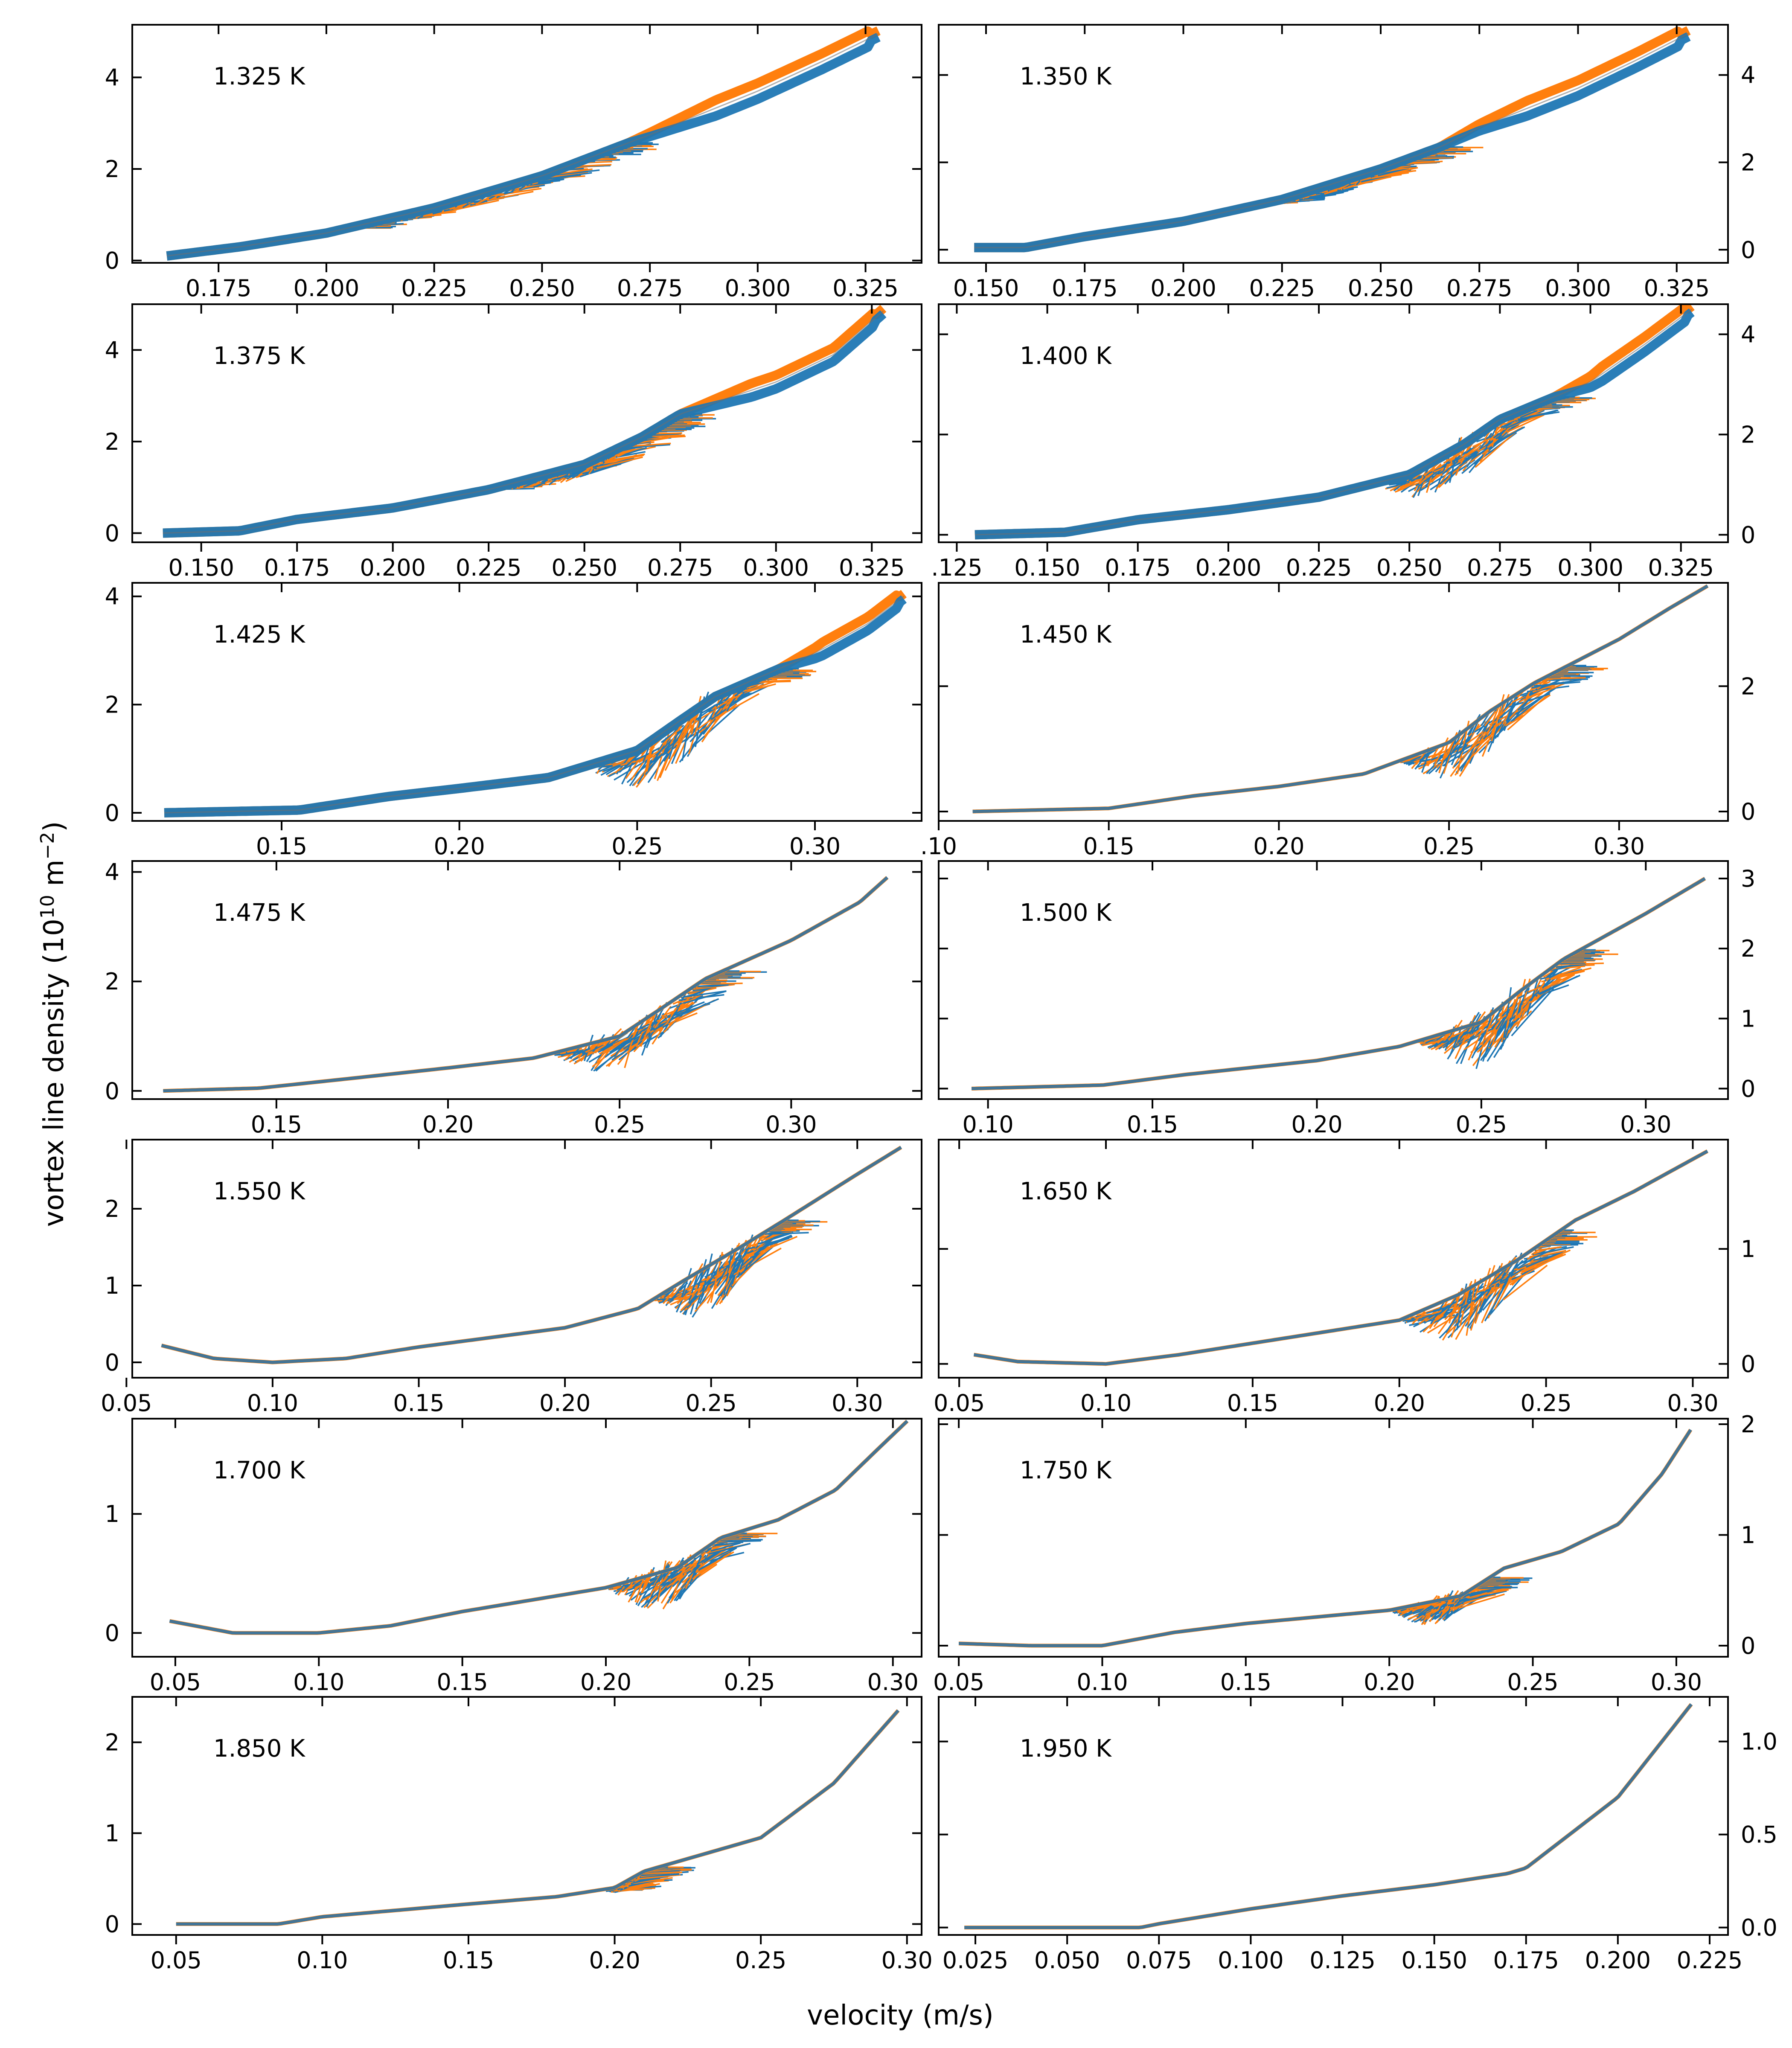  What do you see at coordinates (259, 76) in the screenshot?
I see `temperature-label: 1.325 K` at bounding box center [259, 76].